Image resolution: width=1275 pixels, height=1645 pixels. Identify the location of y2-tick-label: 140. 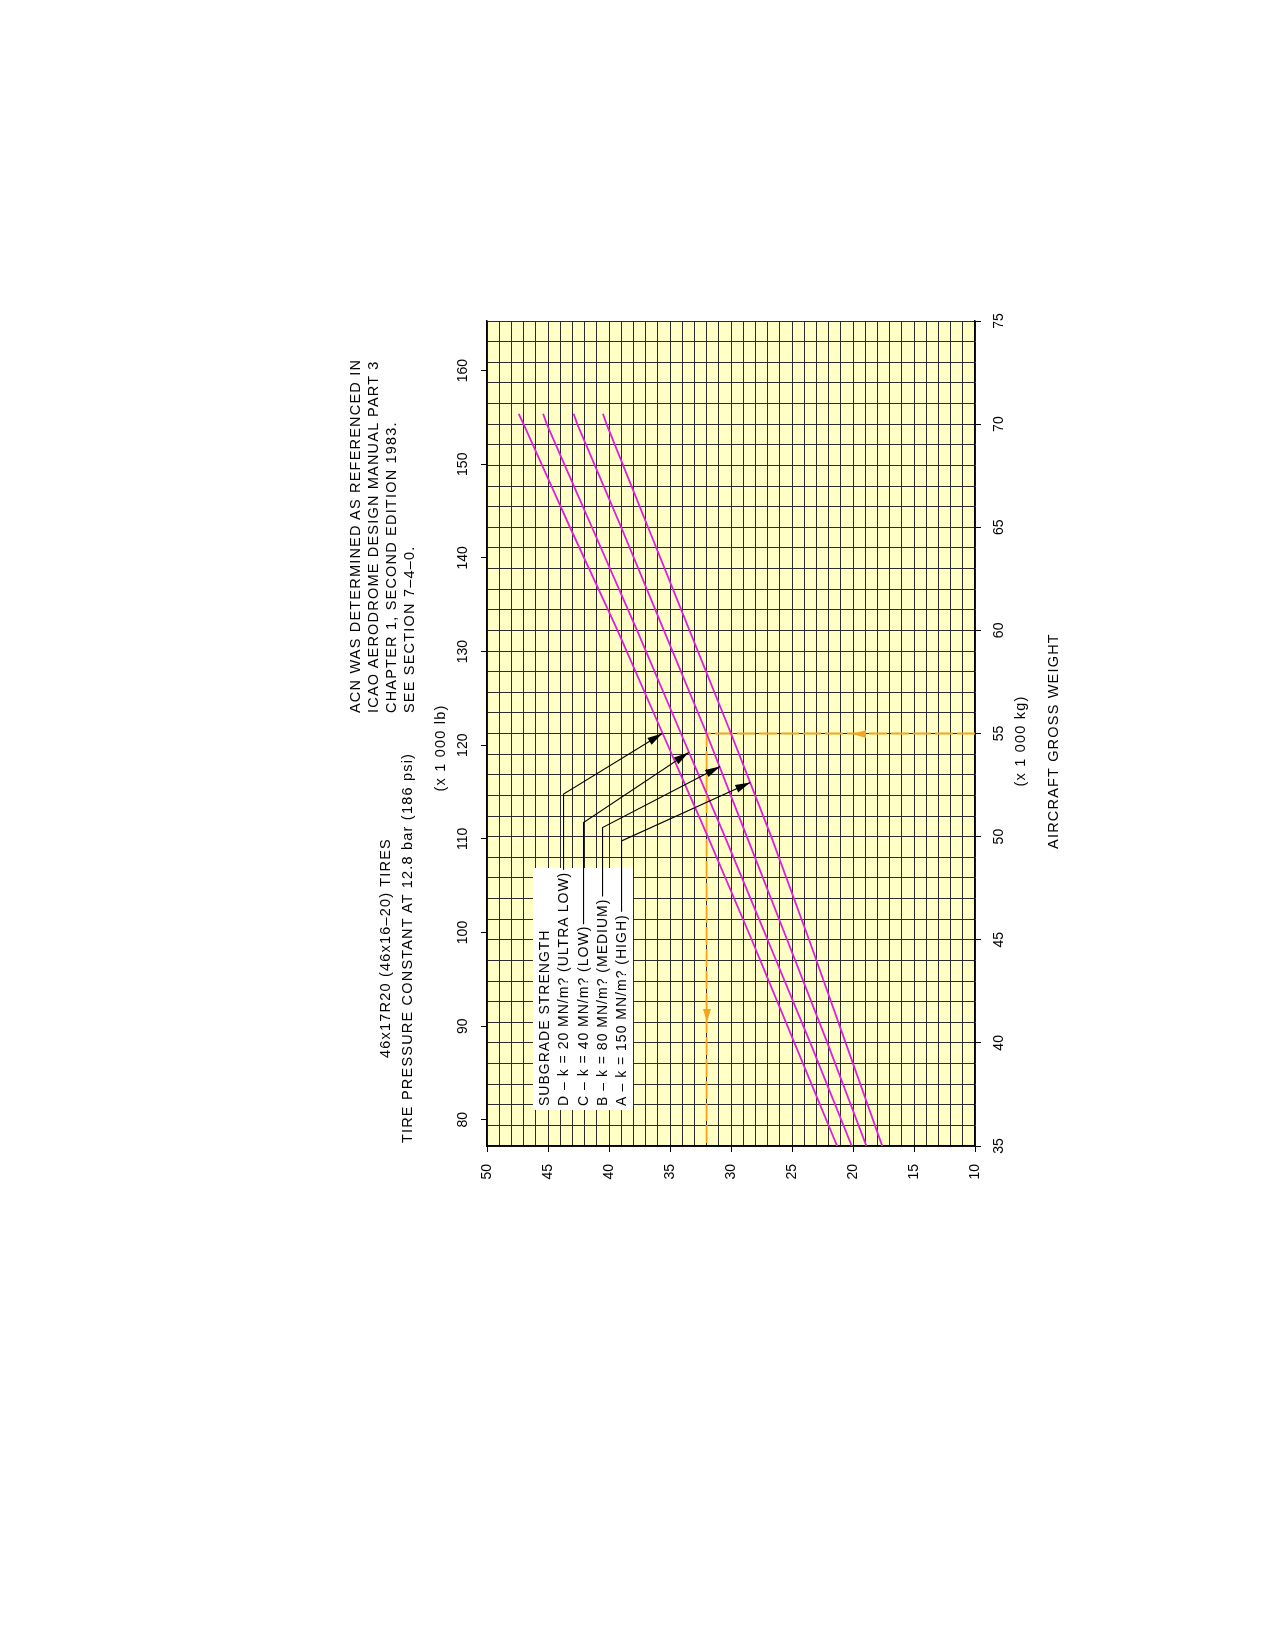
(462, 558).